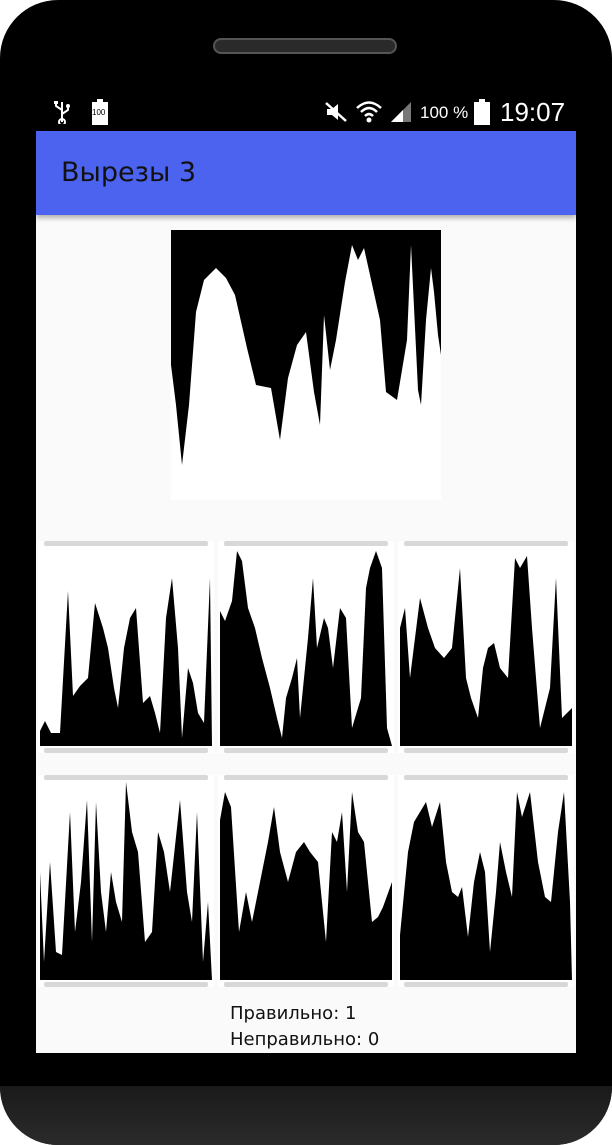  I want to click on score-panel: Правильно: 1 Неправильно: 0, so click(304, 1027).